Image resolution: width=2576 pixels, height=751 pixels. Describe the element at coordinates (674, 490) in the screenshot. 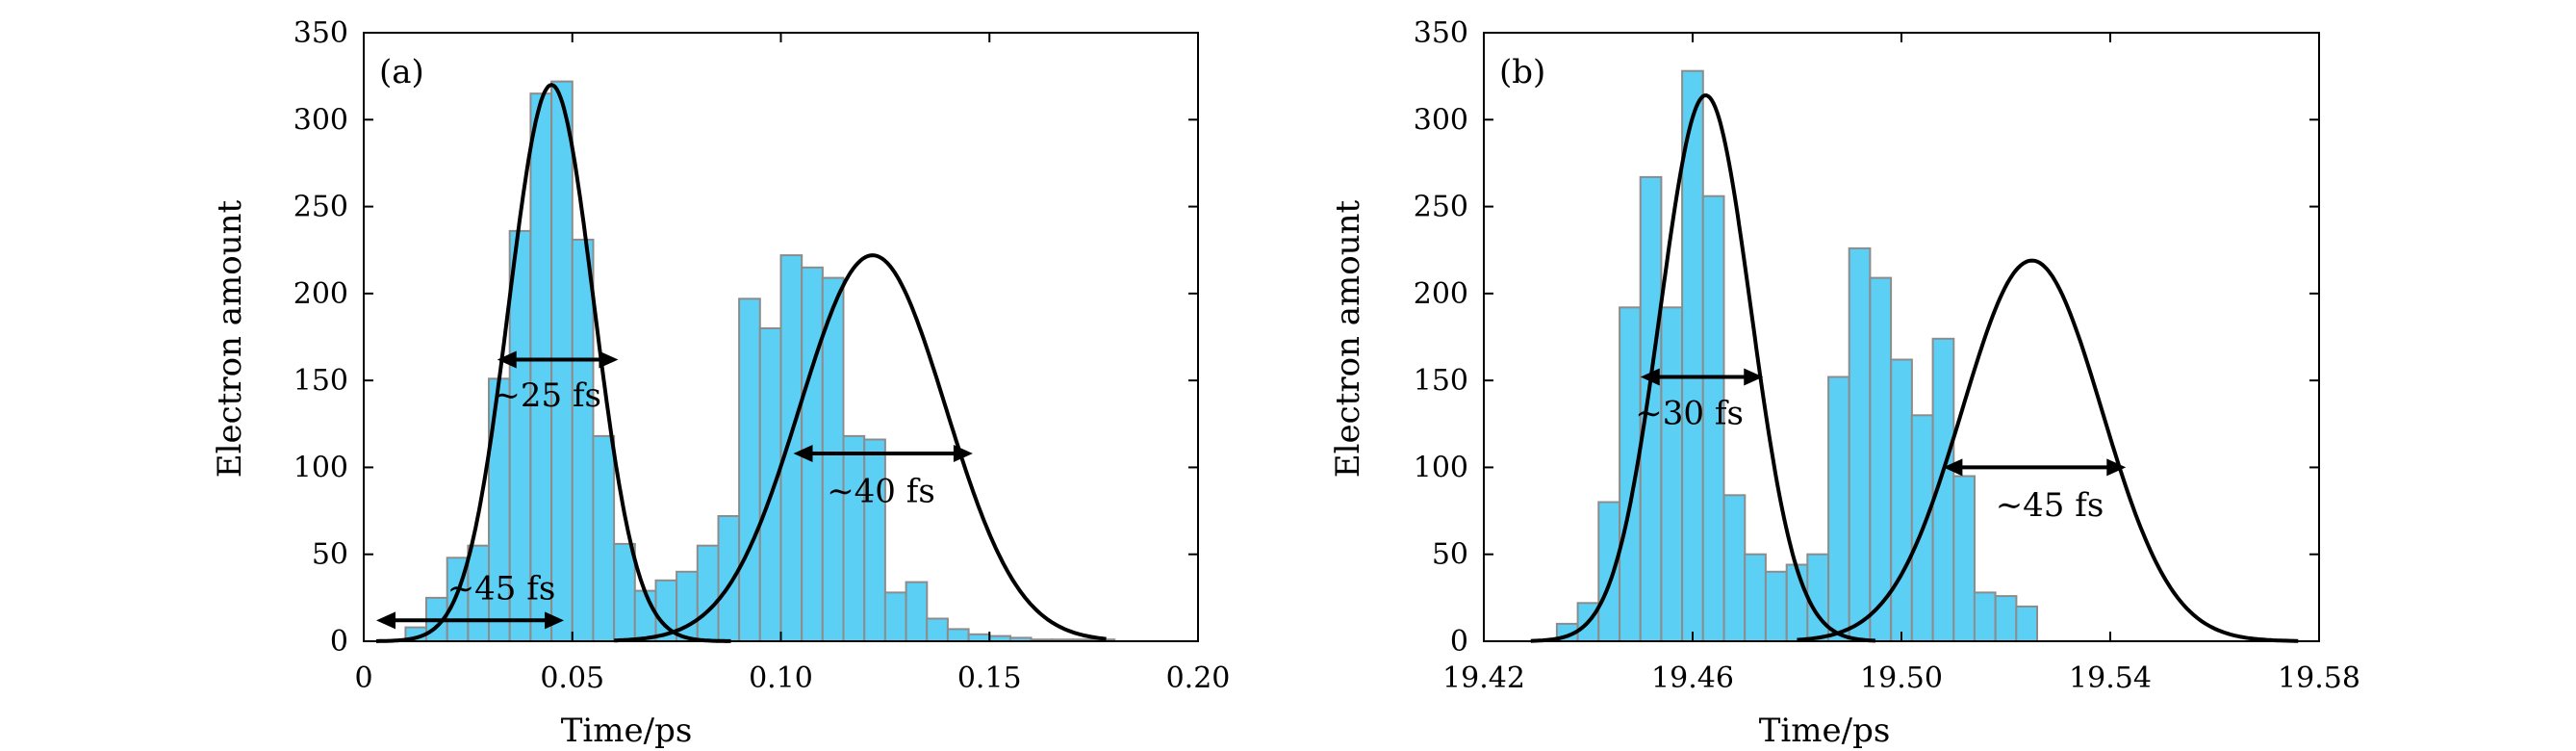

I see `annotations-a: ∼25 fs ∼40 fs ∼45 fs` at that location.